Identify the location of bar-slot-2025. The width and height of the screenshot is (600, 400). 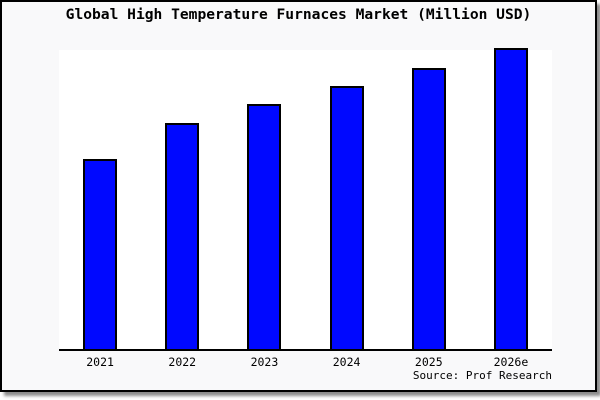
(429, 199).